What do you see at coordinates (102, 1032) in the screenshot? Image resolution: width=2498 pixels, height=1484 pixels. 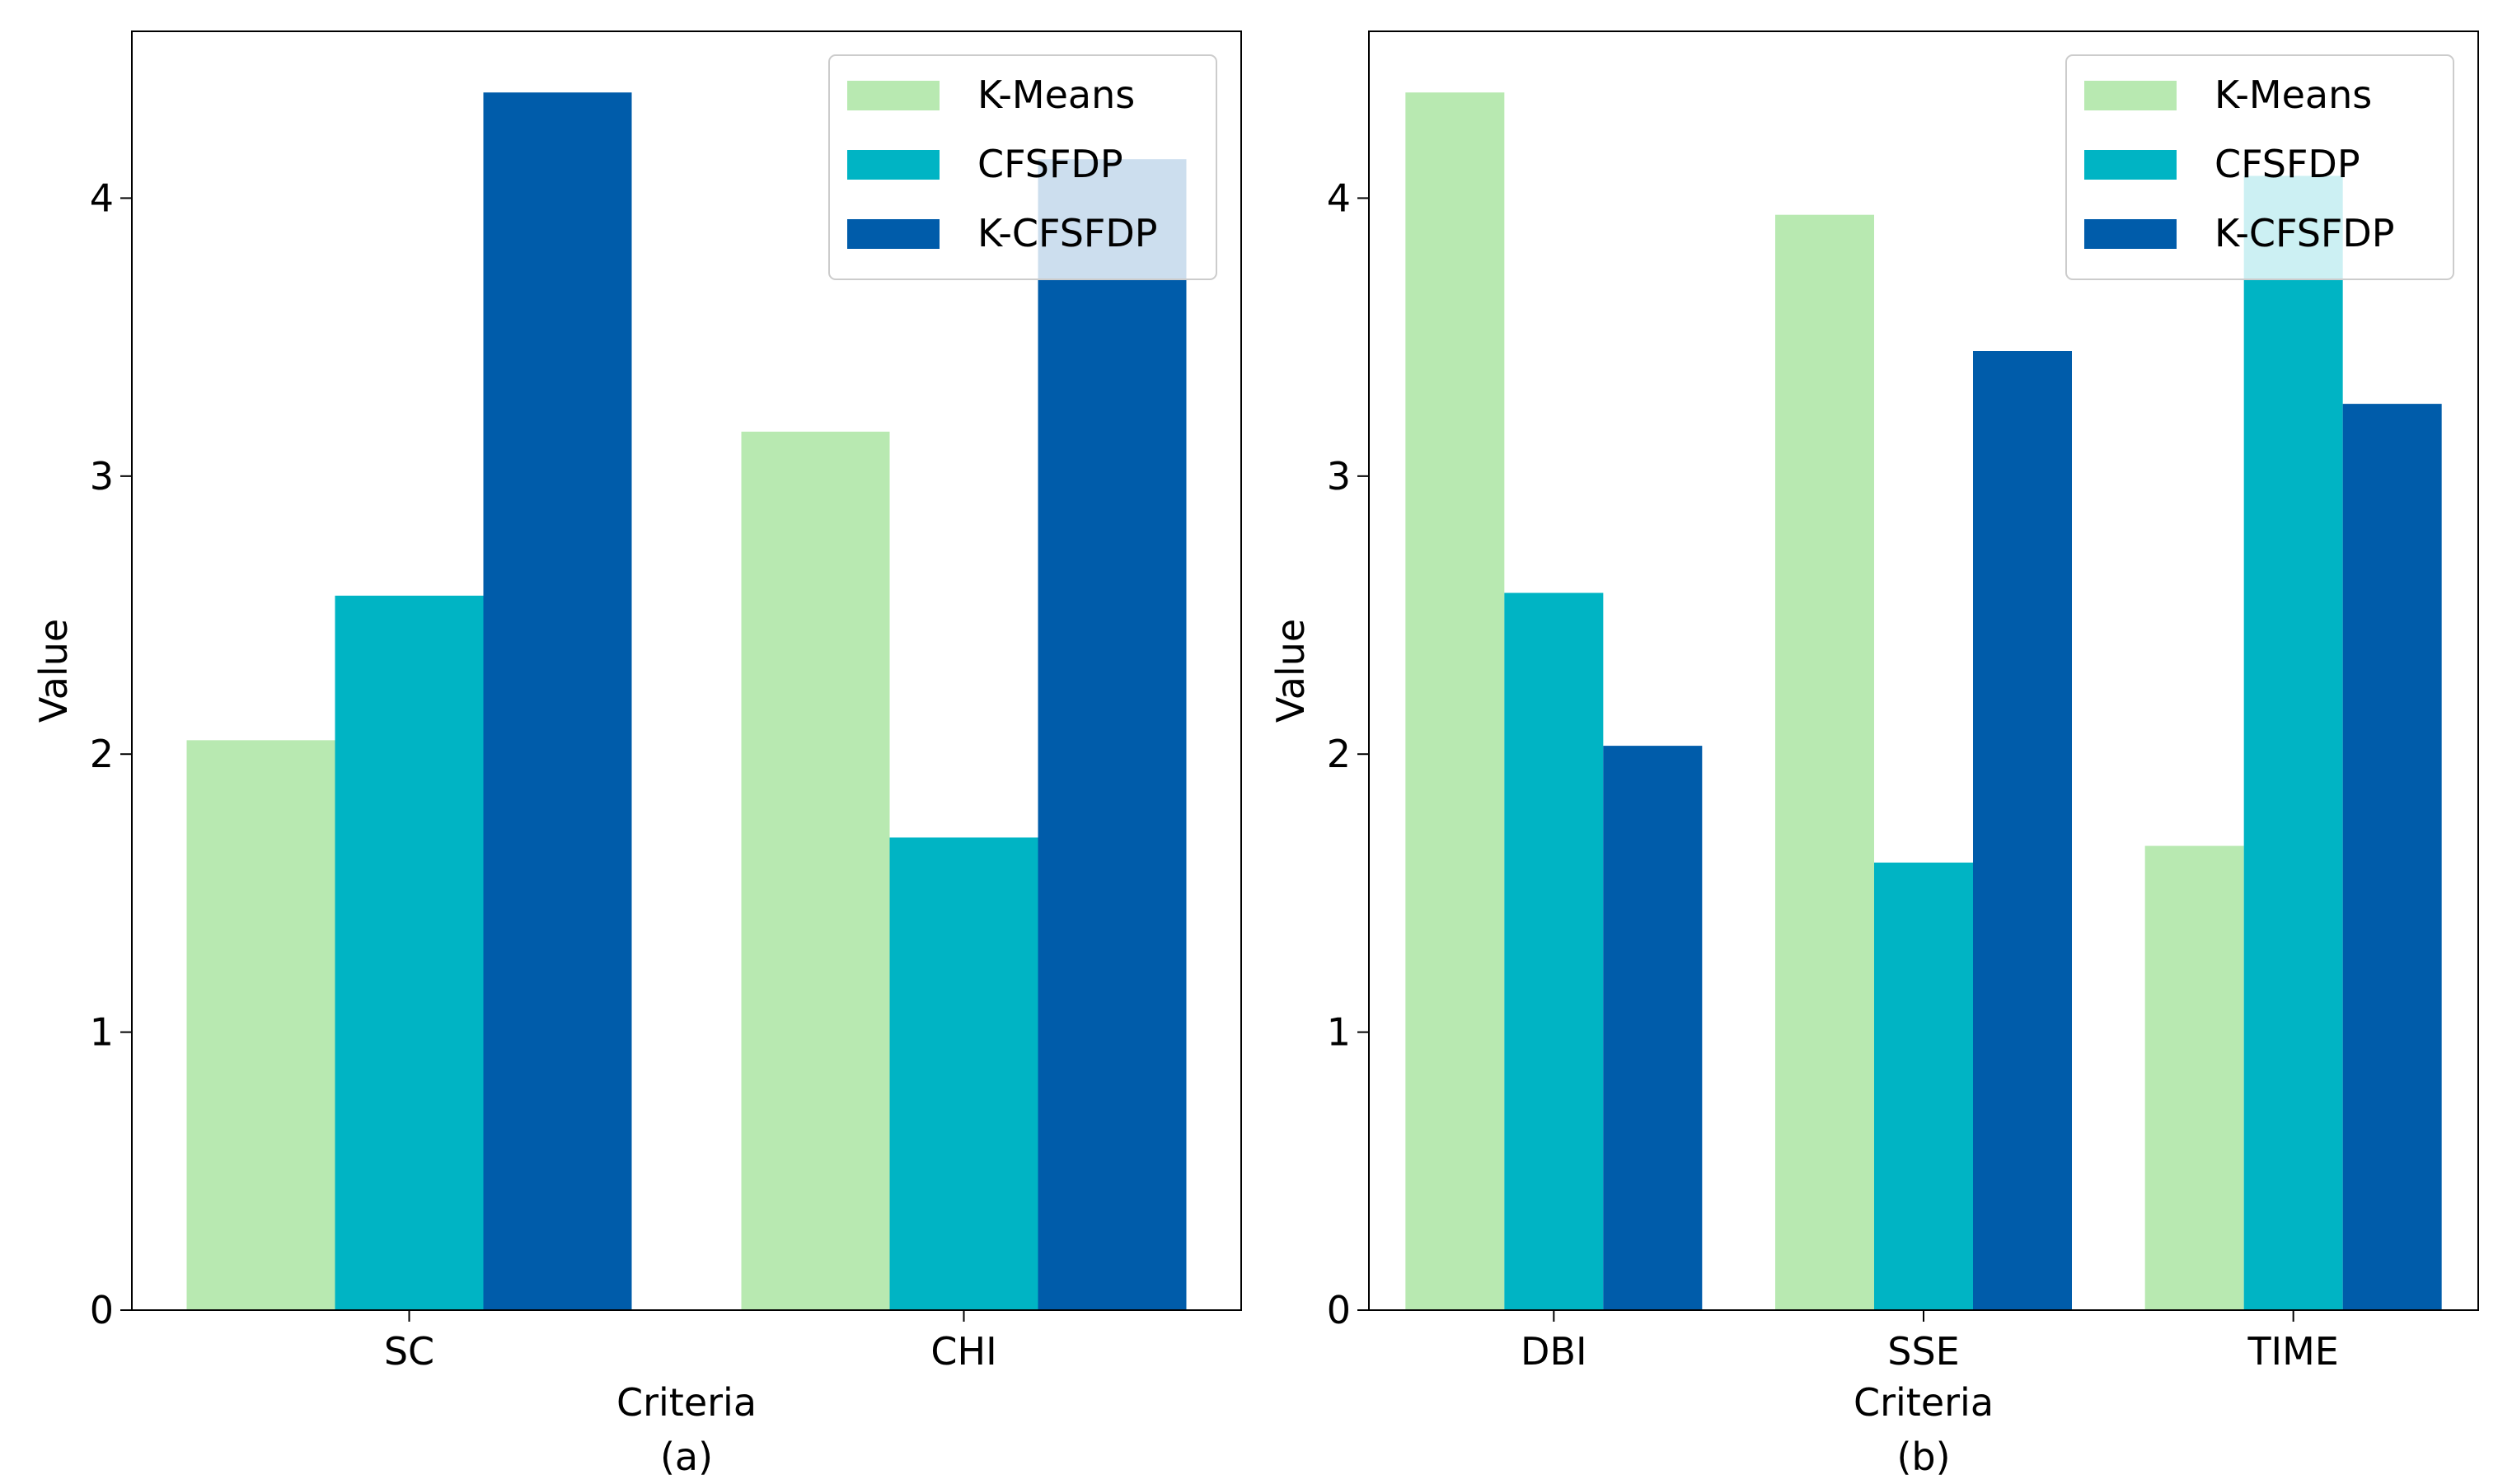 I see `panel-a-ytick-label: 1` at bounding box center [102, 1032].